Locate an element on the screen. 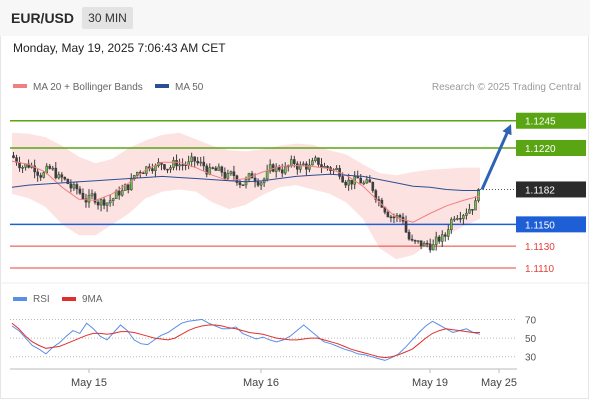 The image size is (590, 400). rsi-tick-30: 30 is located at coordinates (531, 358).